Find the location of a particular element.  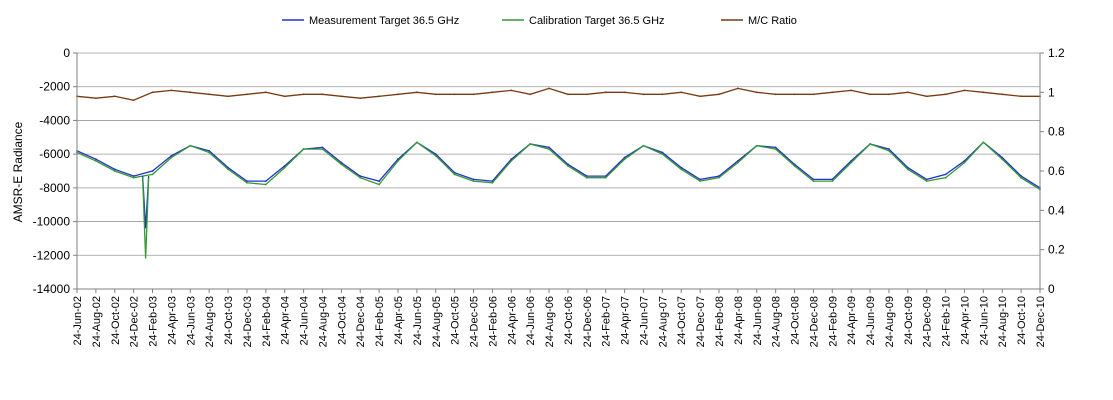

right-tick-label: 0.8 is located at coordinates (1056, 132).